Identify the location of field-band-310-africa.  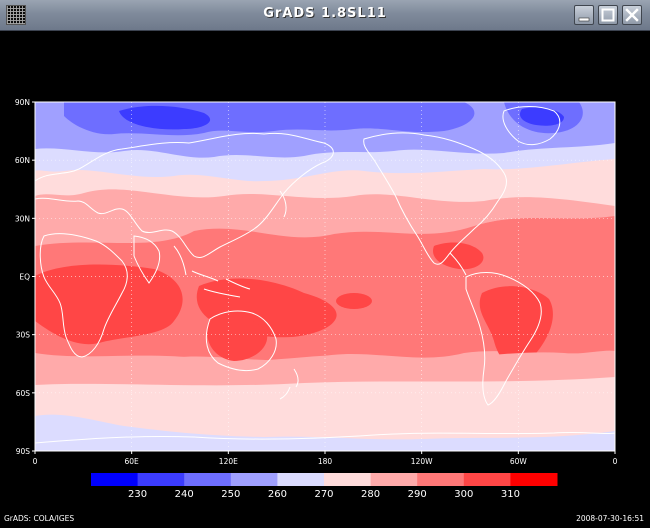
(109, 304).